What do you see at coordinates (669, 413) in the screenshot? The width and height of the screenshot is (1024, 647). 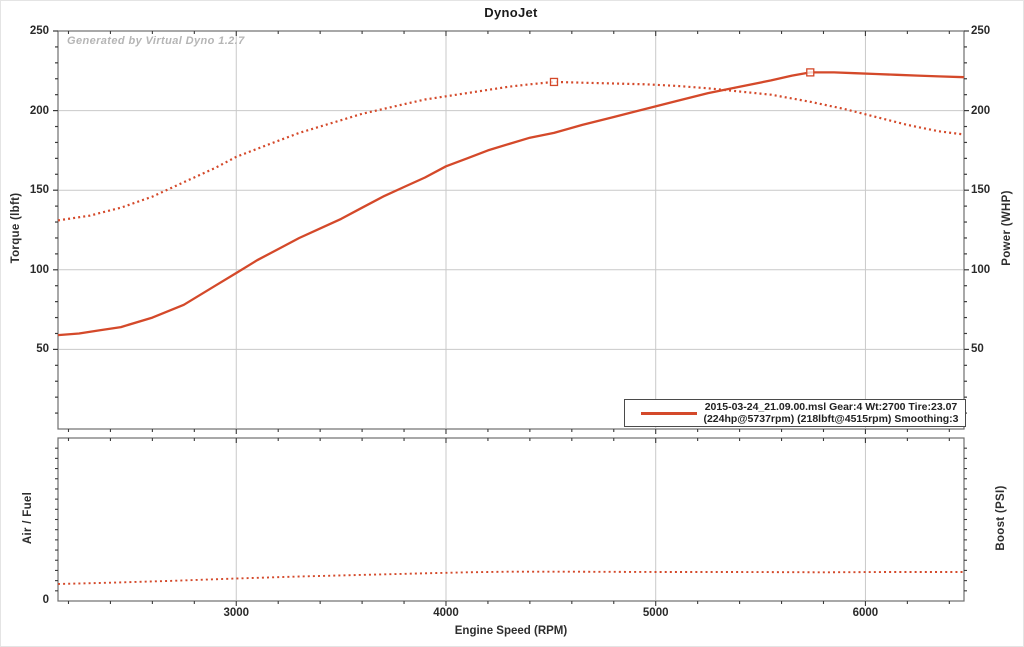 I see `legend-line-swatch` at bounding box center [669, 413].